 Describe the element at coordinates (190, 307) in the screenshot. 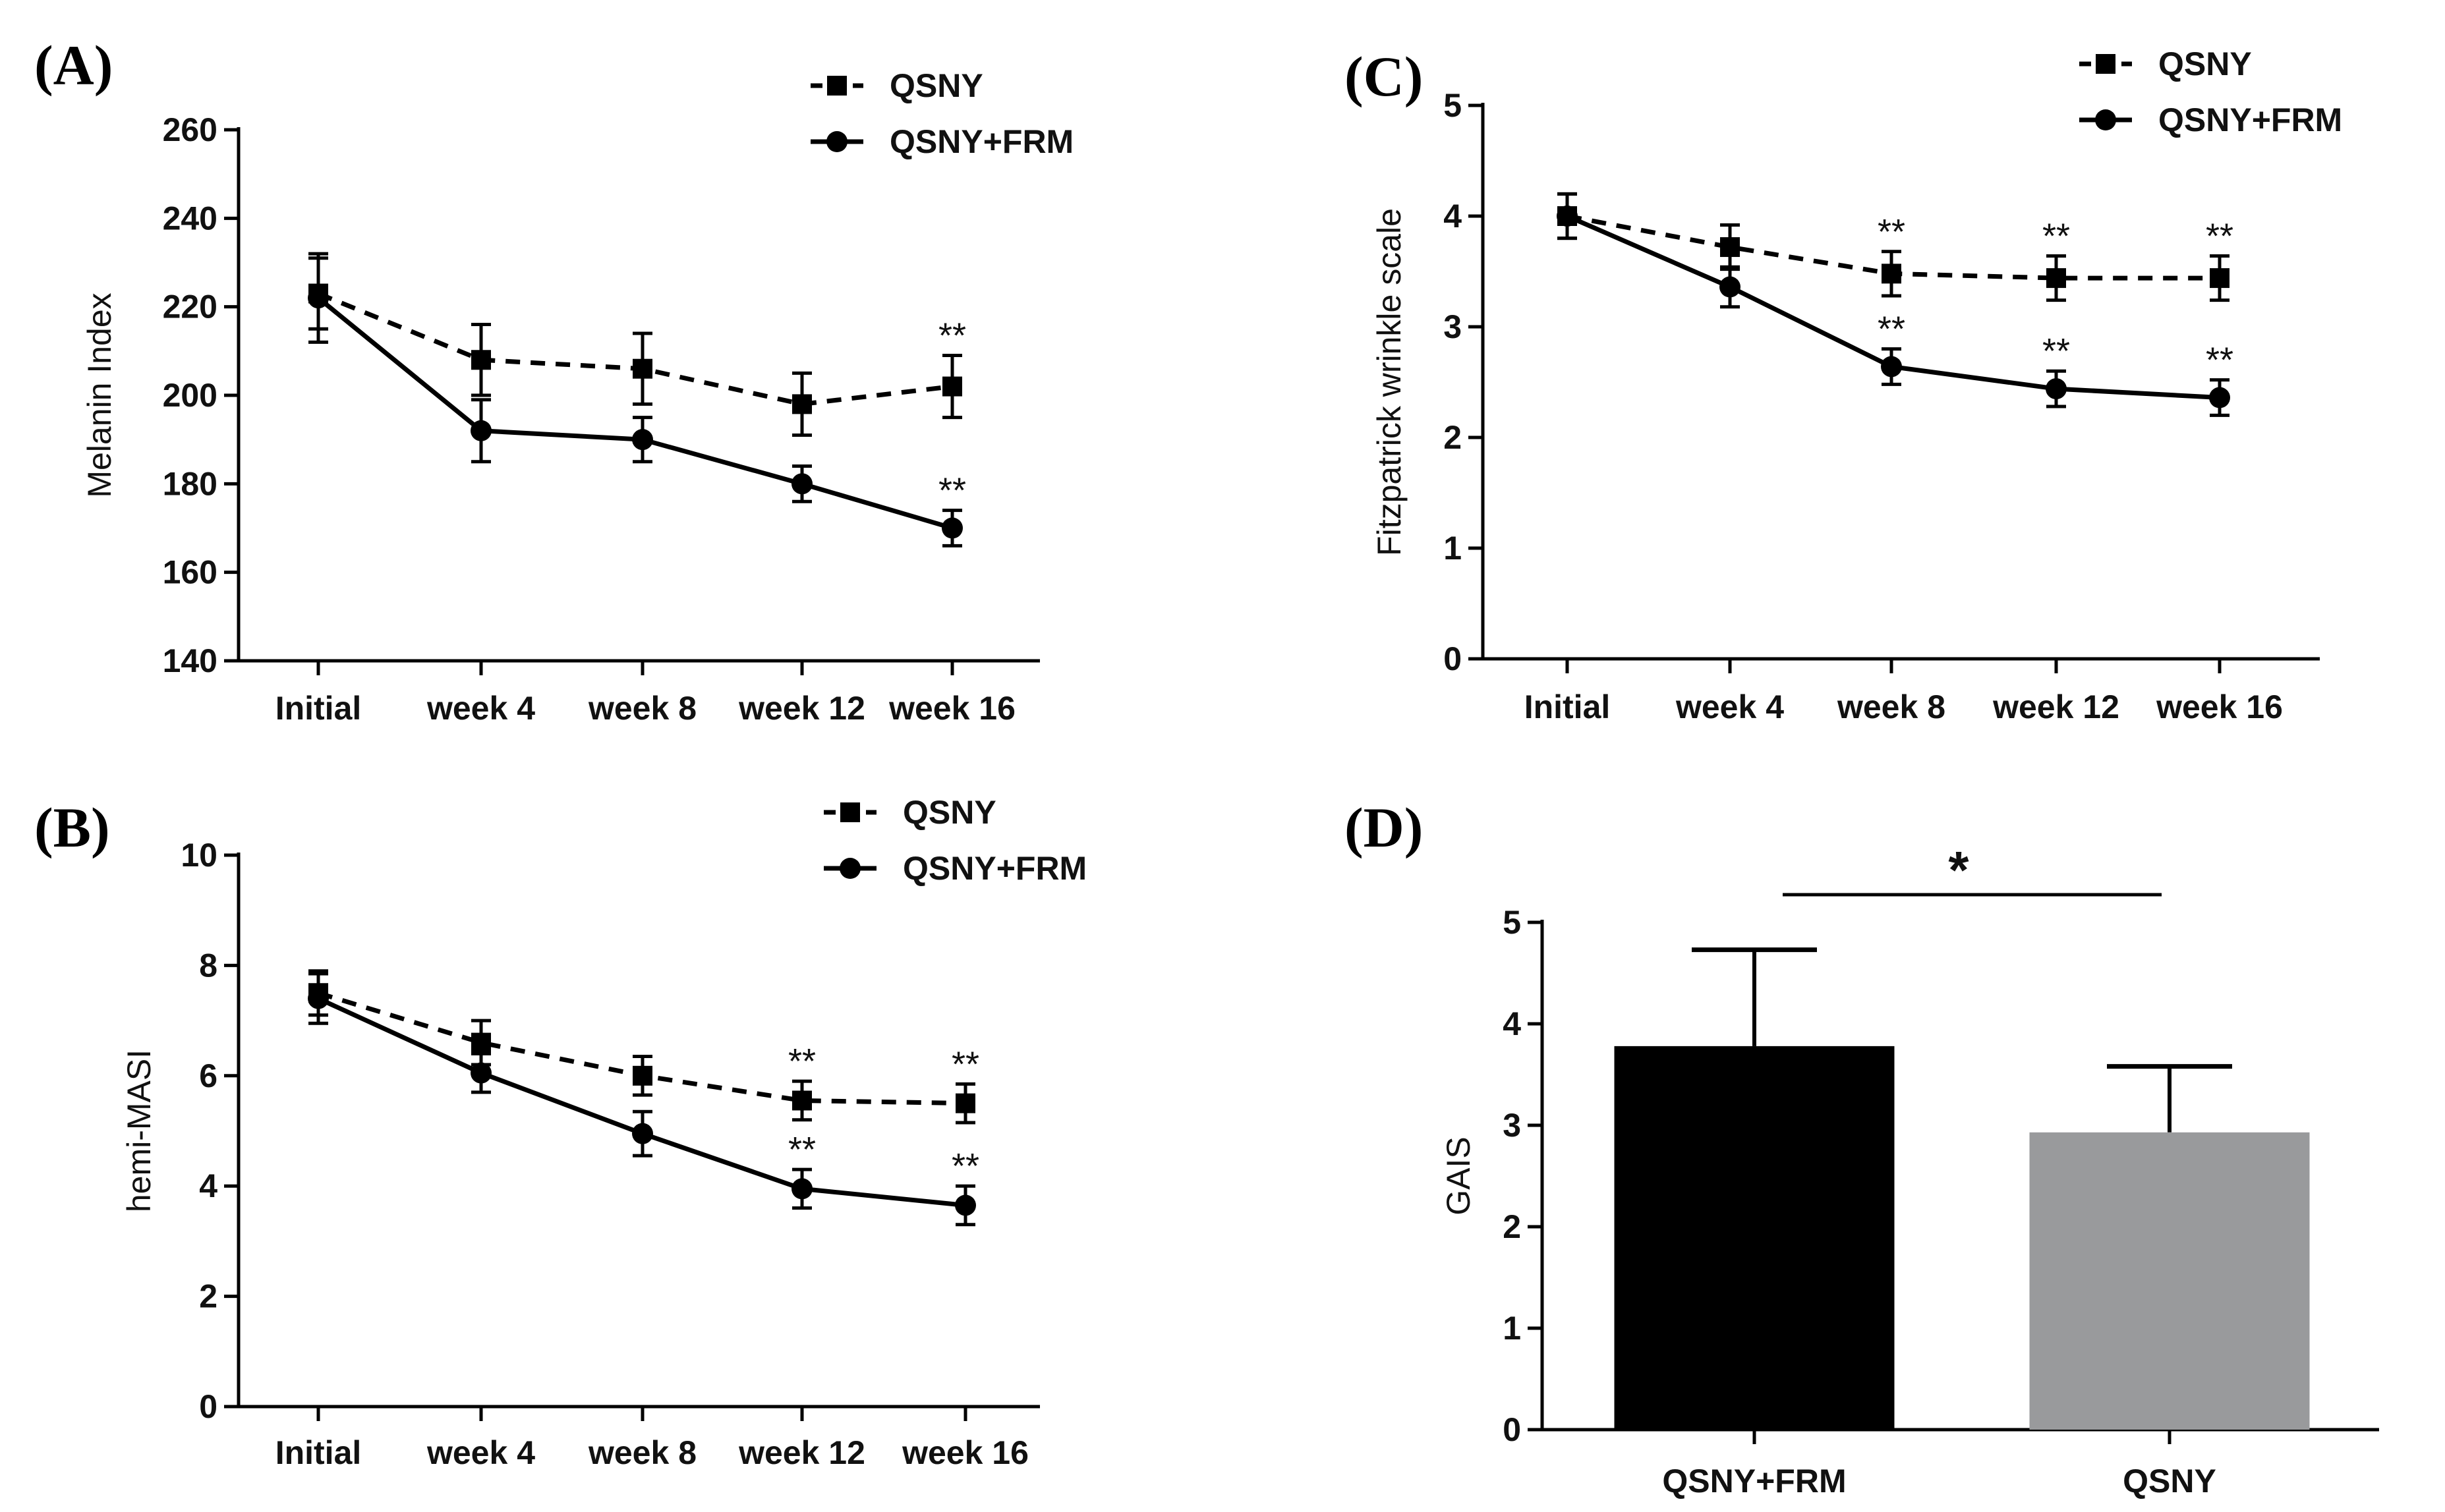

I see `y-tick-label: 220` at that location.